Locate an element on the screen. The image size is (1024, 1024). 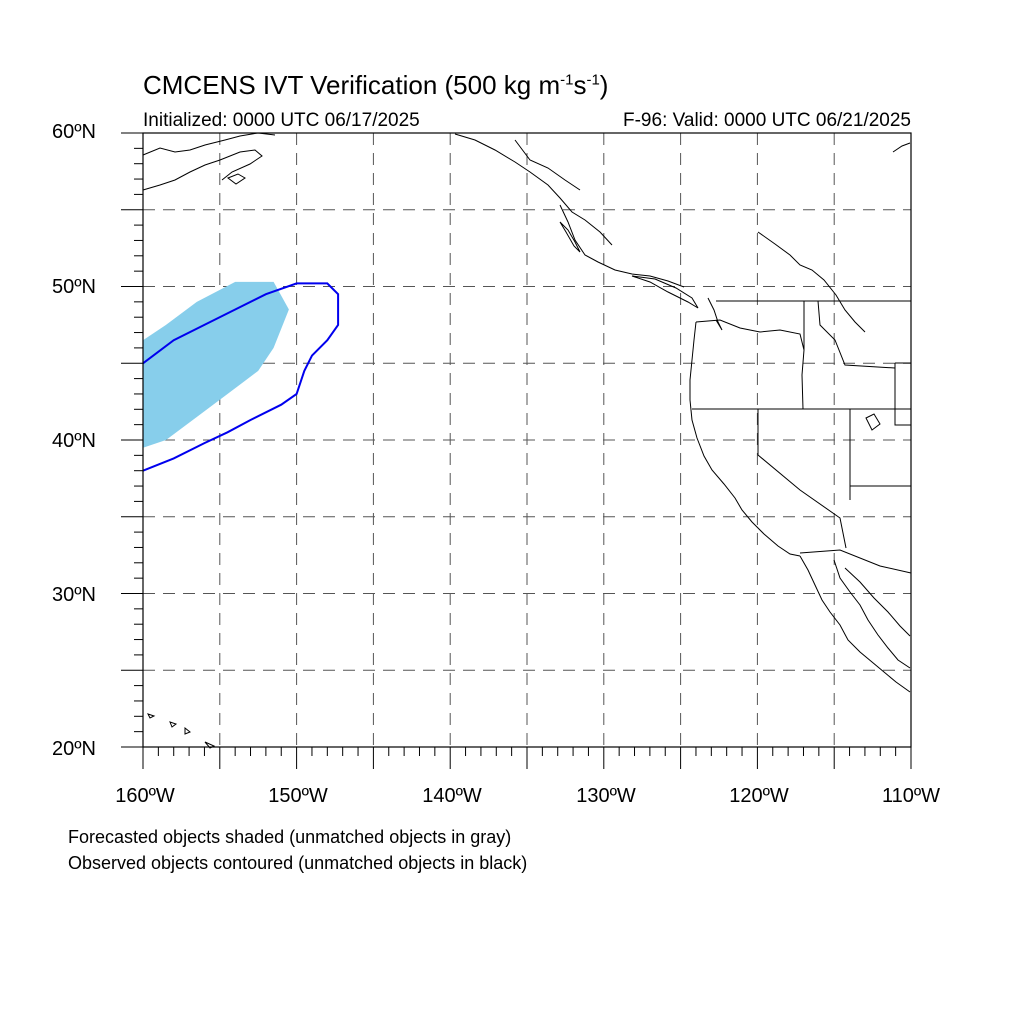
lon-label-160w: 160ºW is located at coordinates (145, 796).